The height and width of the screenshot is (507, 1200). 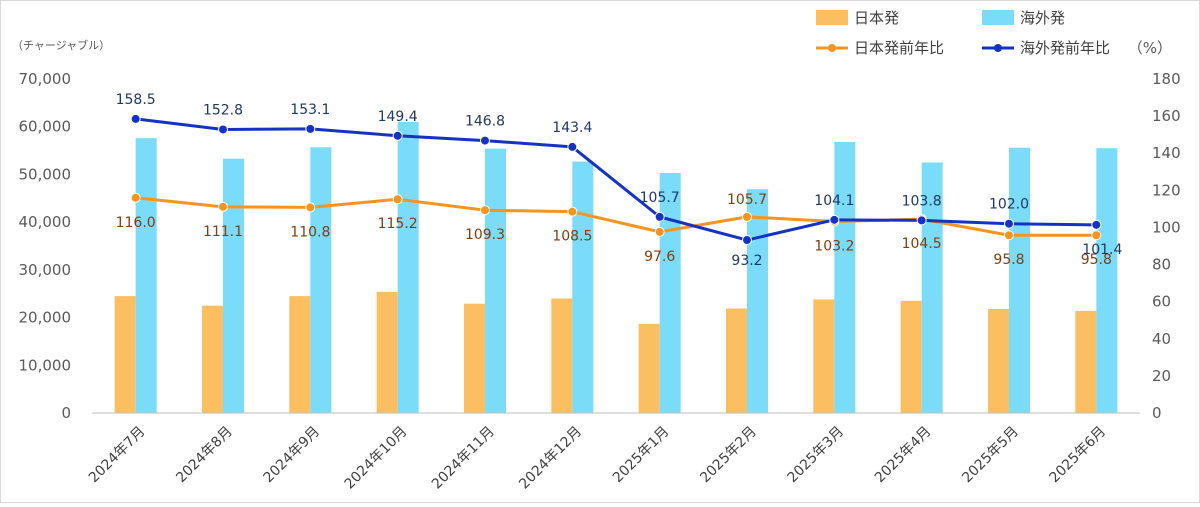 What do you see at coordinates (45, 222) in the screenshot?
I see `left-axis-tick: 40,000` at bounding box center [45, 222].